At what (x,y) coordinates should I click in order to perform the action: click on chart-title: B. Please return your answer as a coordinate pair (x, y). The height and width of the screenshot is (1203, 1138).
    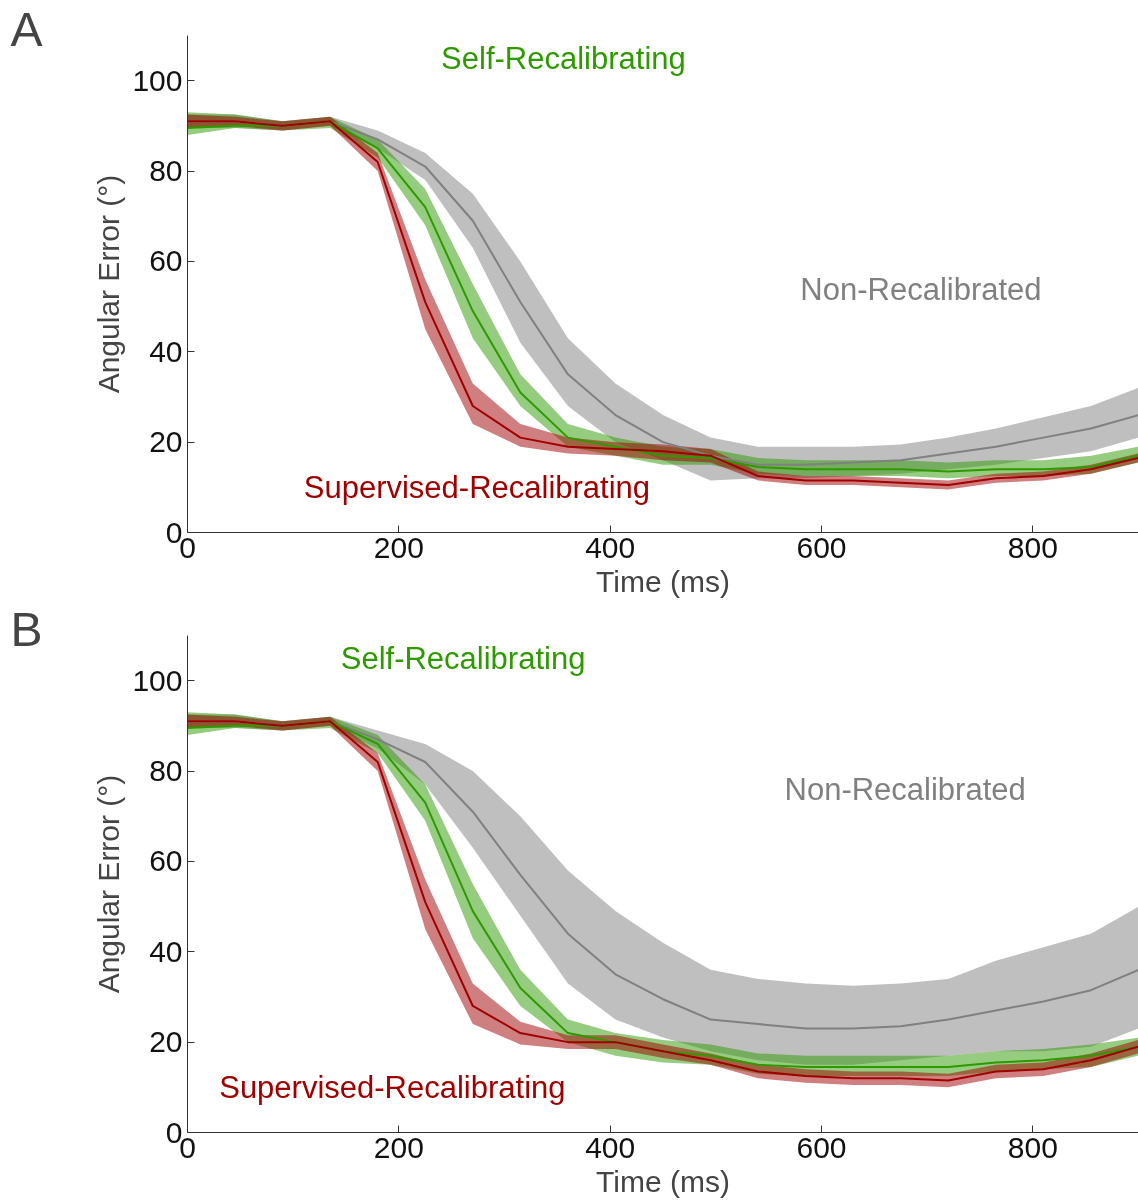
    Looking at the image, I should click on (26, 629).